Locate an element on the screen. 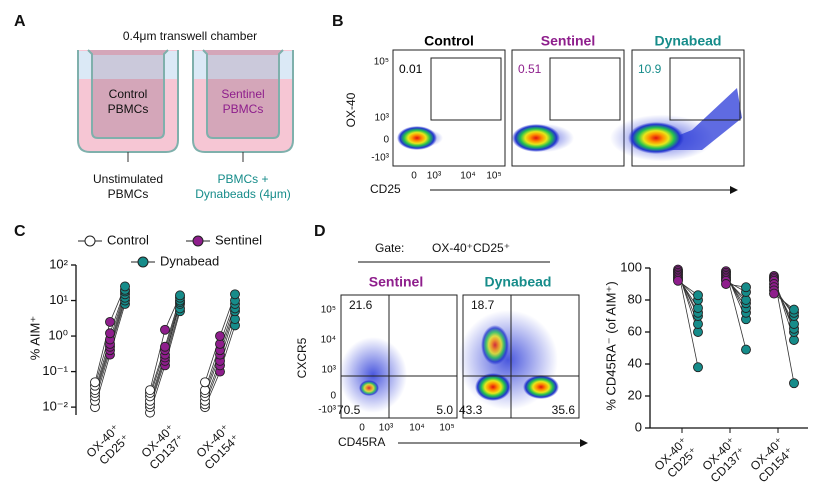 This screenshot has height=496, width=818. quadrant-value: 21.6 is located at coordinates (361, 305).